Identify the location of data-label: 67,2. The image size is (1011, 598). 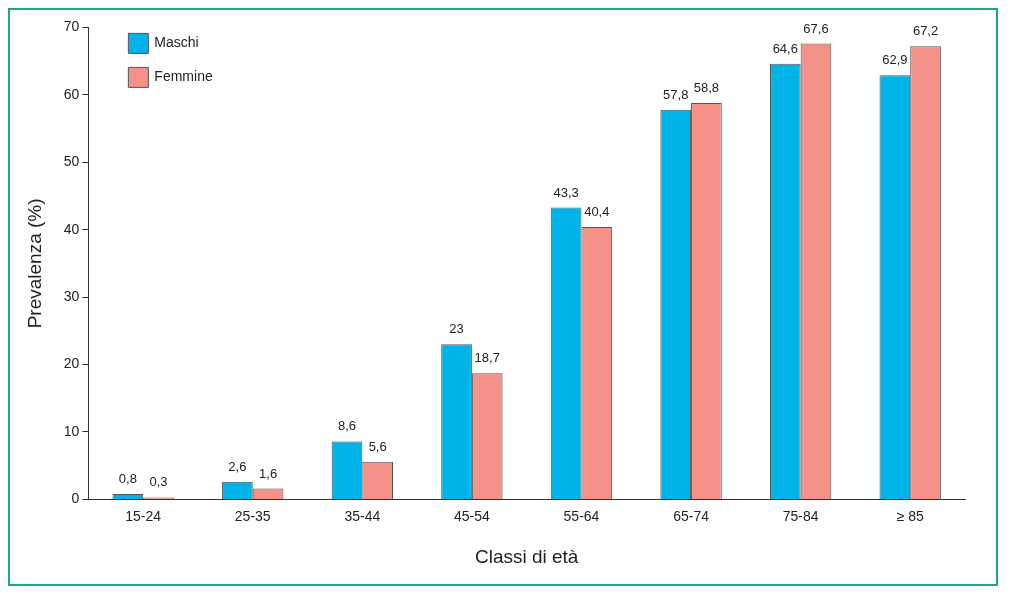
(925, 31).